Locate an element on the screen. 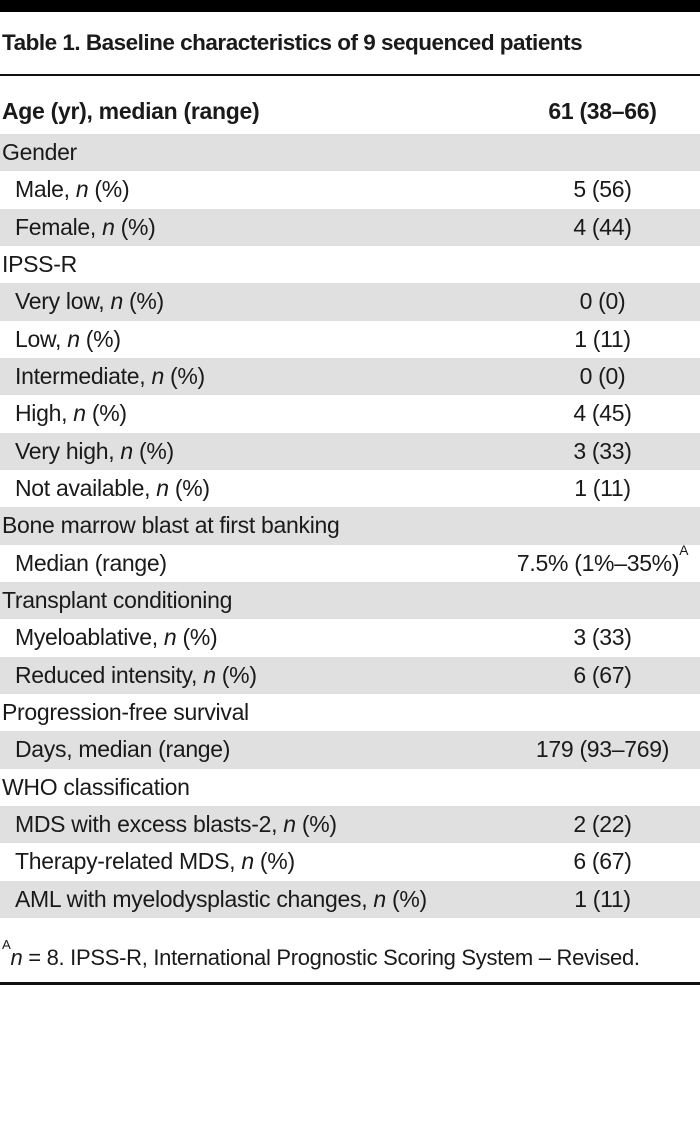 This screenshot has width=700, height=1128. table-row: WHO classification is located at coordinates (350, 787).